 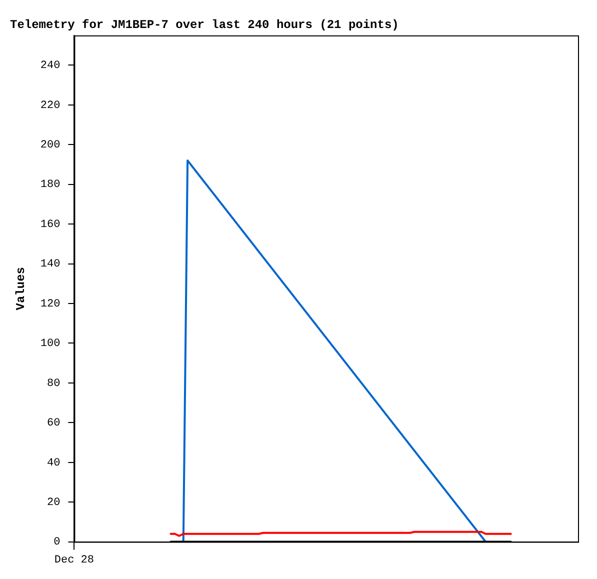 What do you see at coordinates (21, 288) in the screenshot?
I see `y-axis-title: Values` at bounding box center [21, 288].